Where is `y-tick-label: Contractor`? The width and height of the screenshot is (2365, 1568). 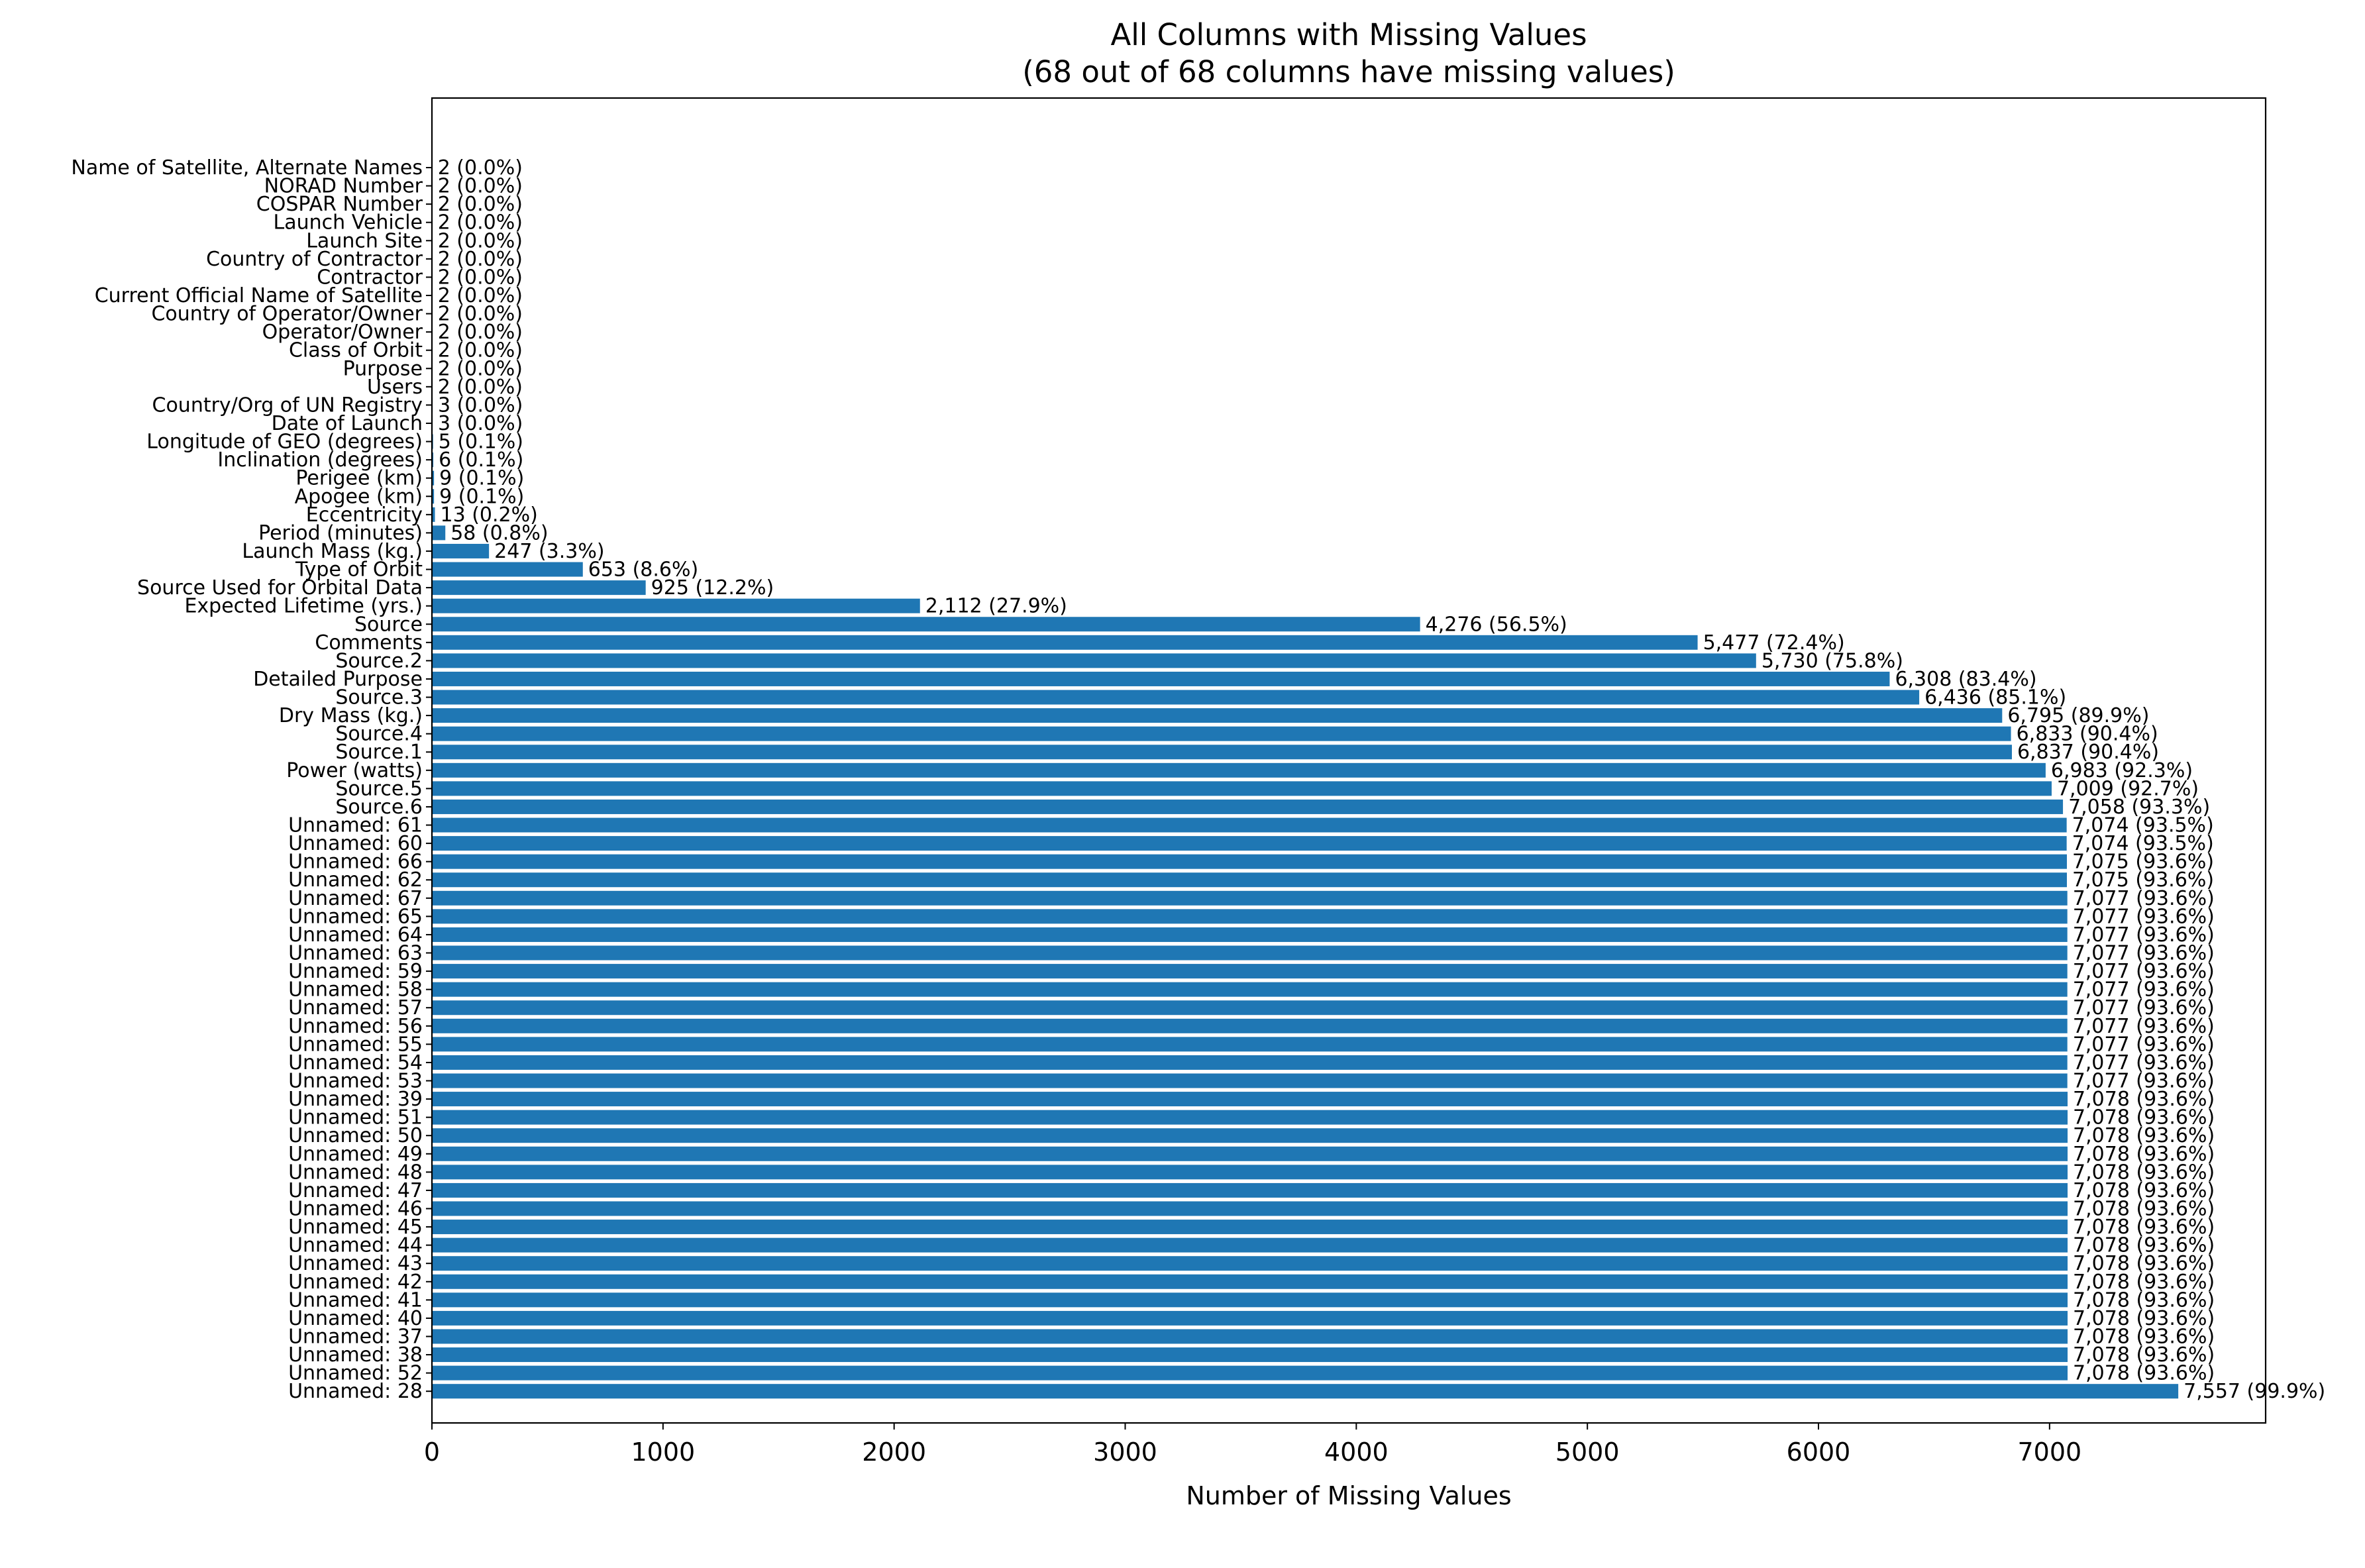
y-tick-label: Contractor is located at coordinates (370, 277).